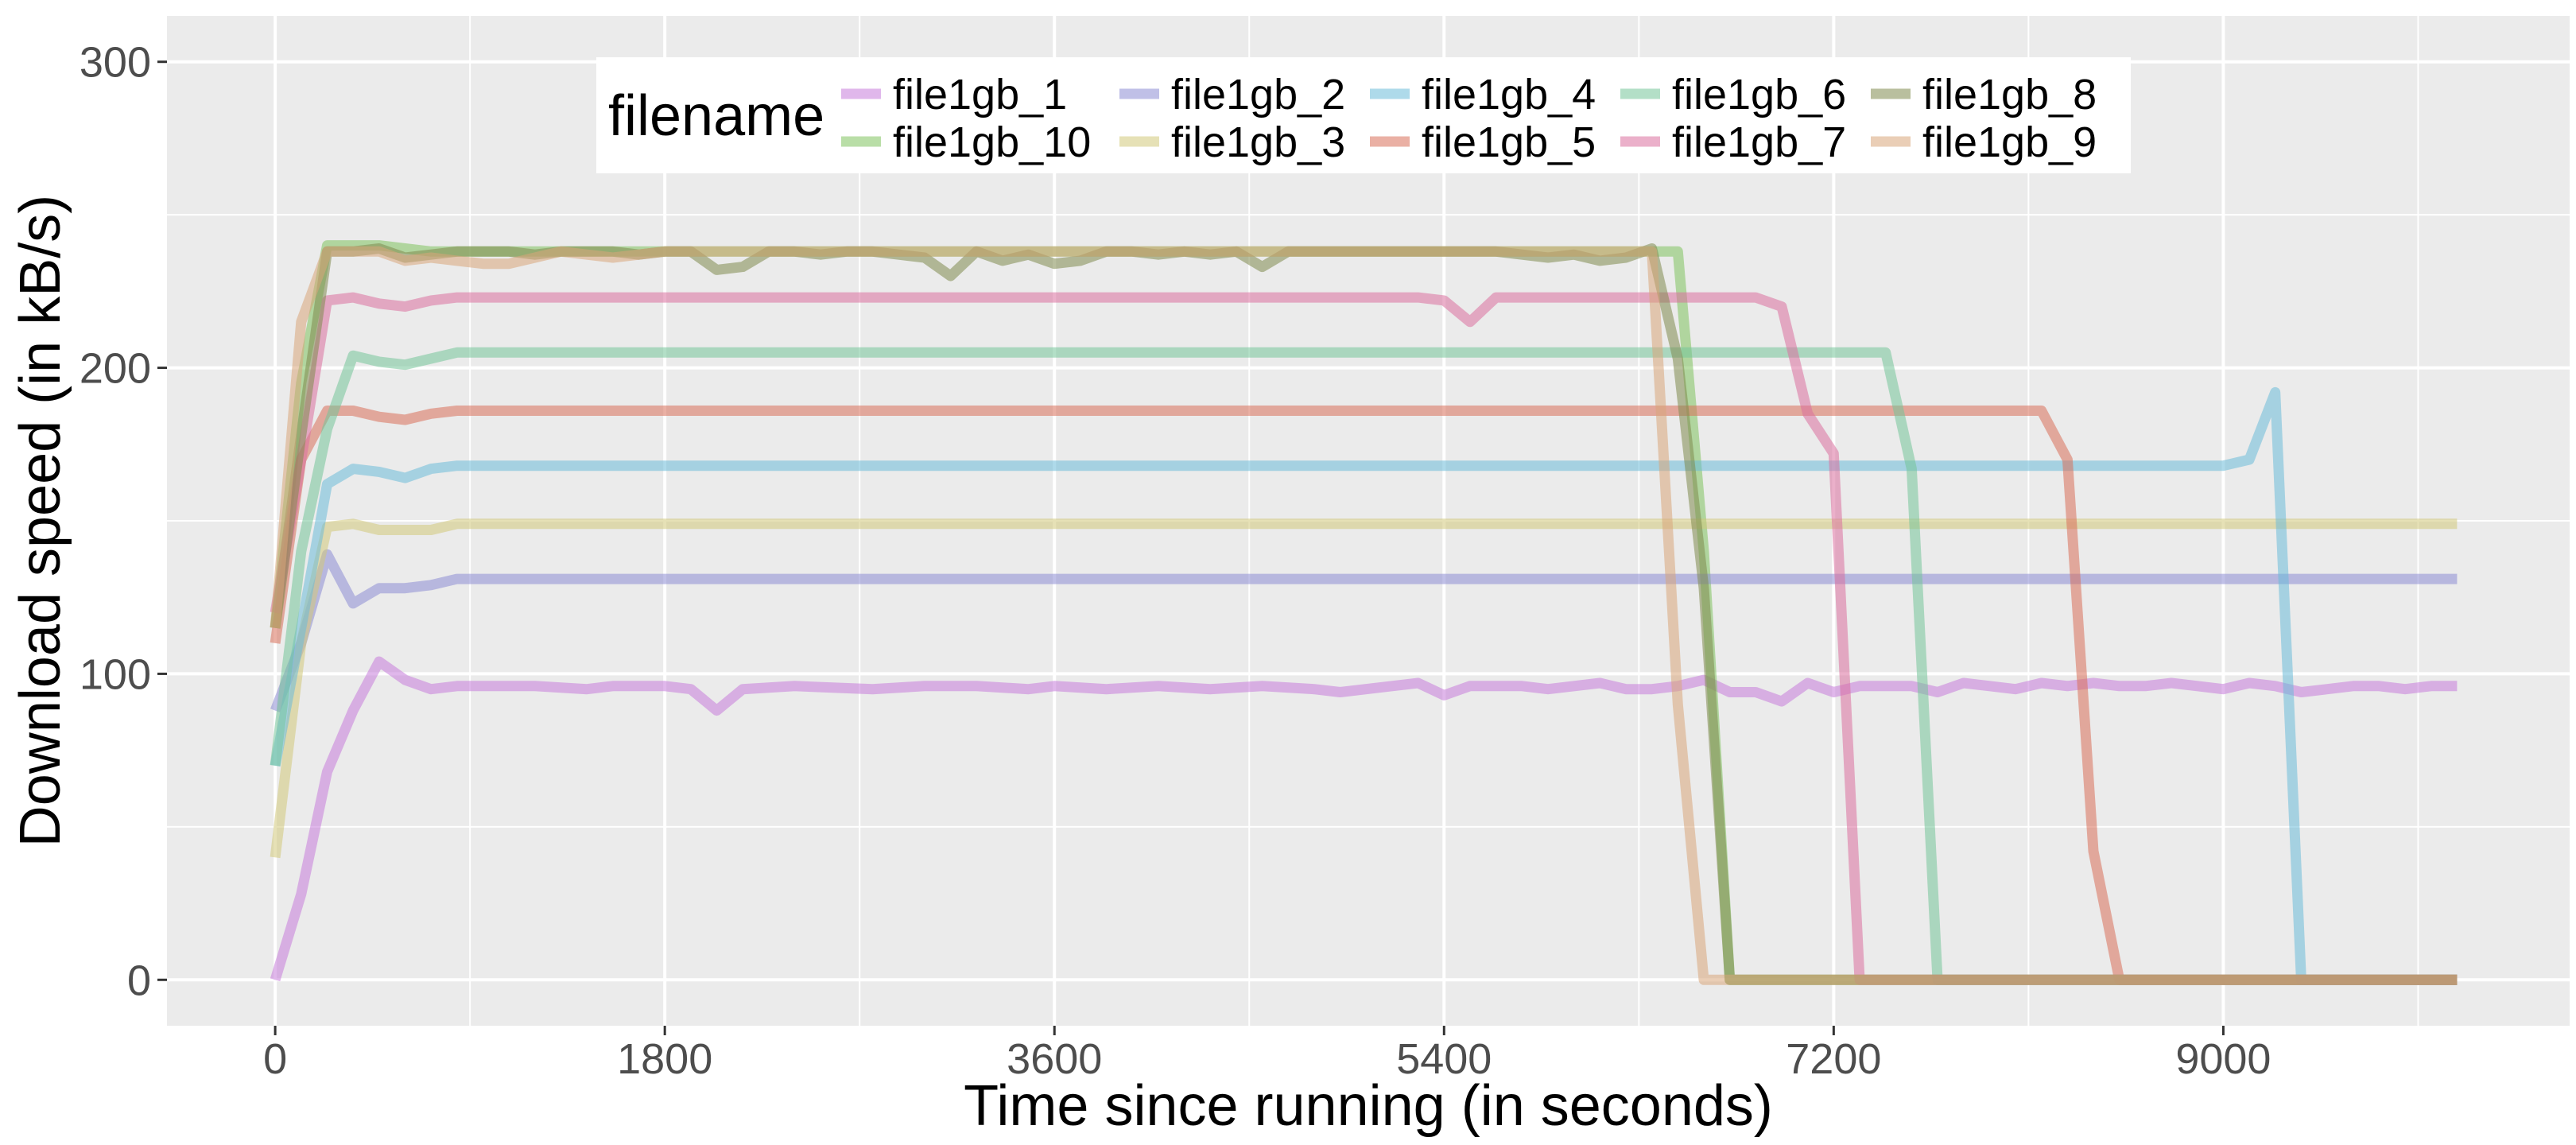 The width and height of the screenshot is (2576, 1145). Describe the element at coordinates (275, 1059) in the screenshot. I see `x-tick-label: 0` at that location.